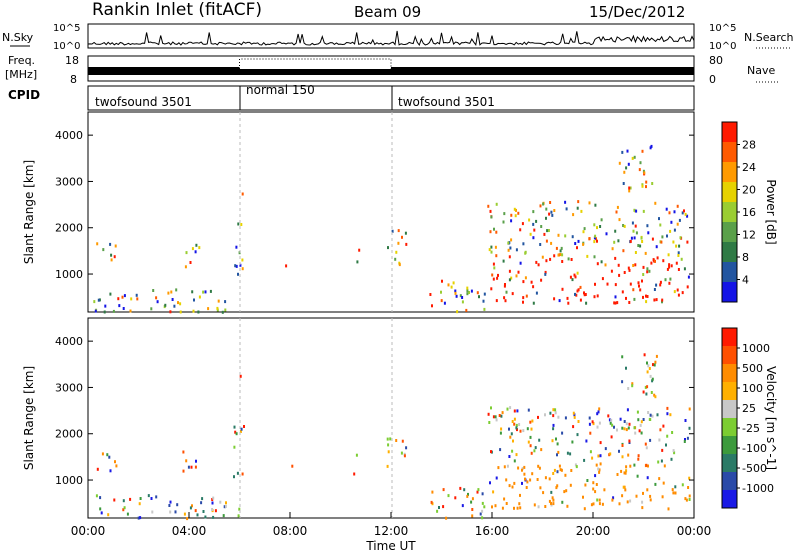 The image size is (800, 554). Describe the element at coordinates (593, 531) in the screenshot. I see `x-tick-label: 20:00` at that location.